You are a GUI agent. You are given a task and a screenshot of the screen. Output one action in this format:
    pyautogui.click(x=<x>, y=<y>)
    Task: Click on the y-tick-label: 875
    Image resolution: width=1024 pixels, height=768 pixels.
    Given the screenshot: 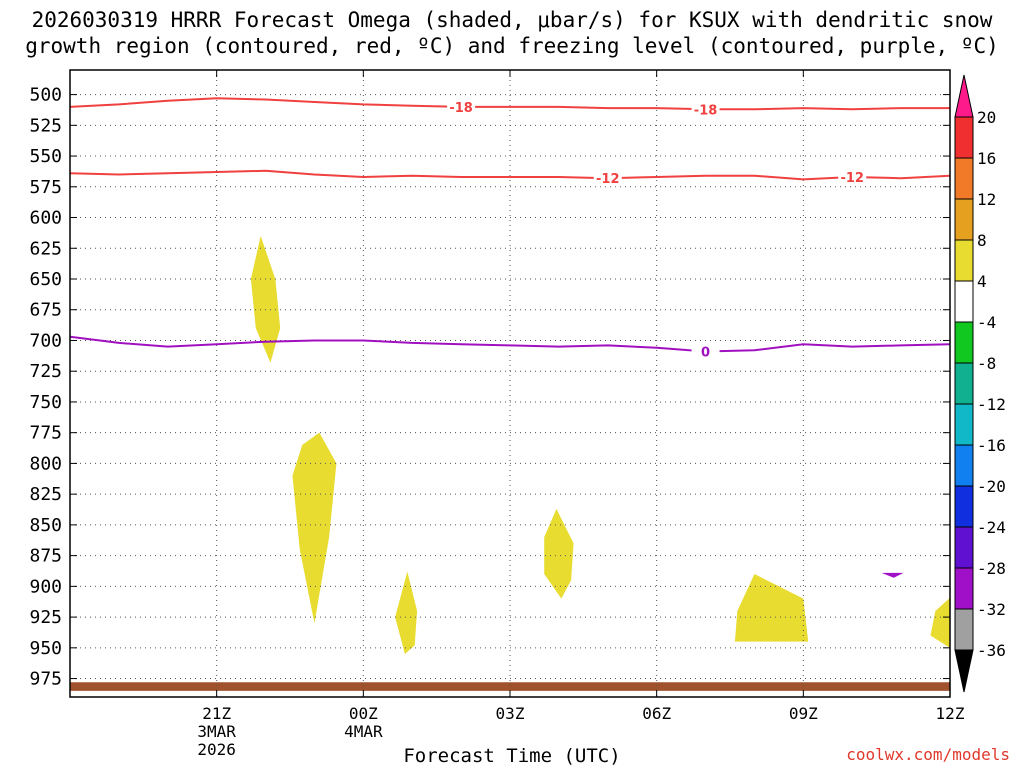 What is the action you would take?
    pyautogui.click(x=45, y=556)
    